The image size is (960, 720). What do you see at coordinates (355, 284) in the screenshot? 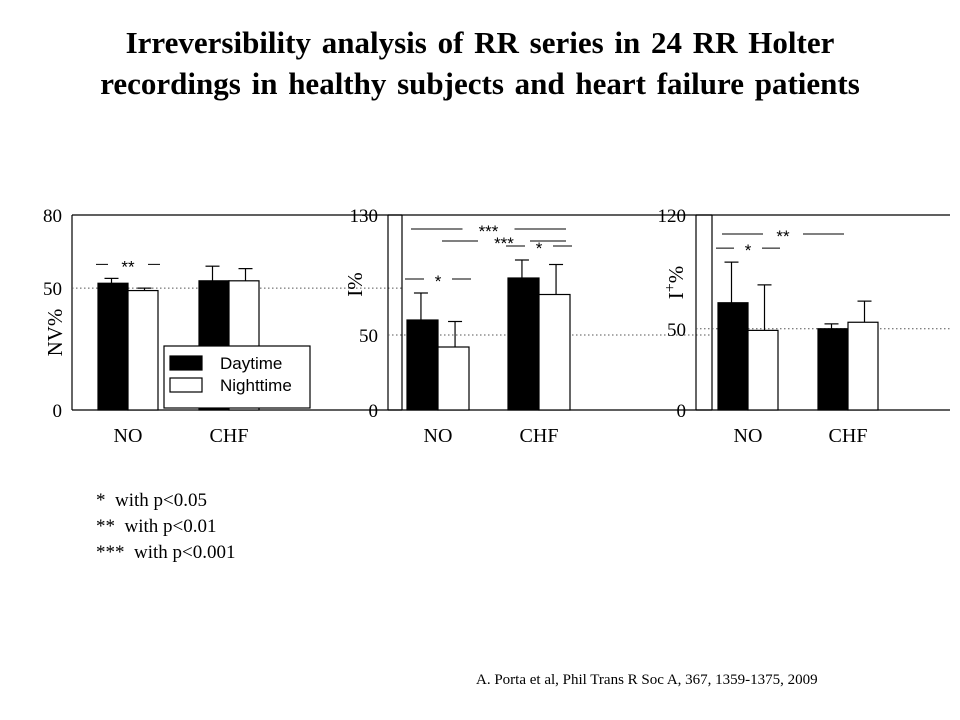
I see `y-axis-label: I%` at bounding box center [355, 284].